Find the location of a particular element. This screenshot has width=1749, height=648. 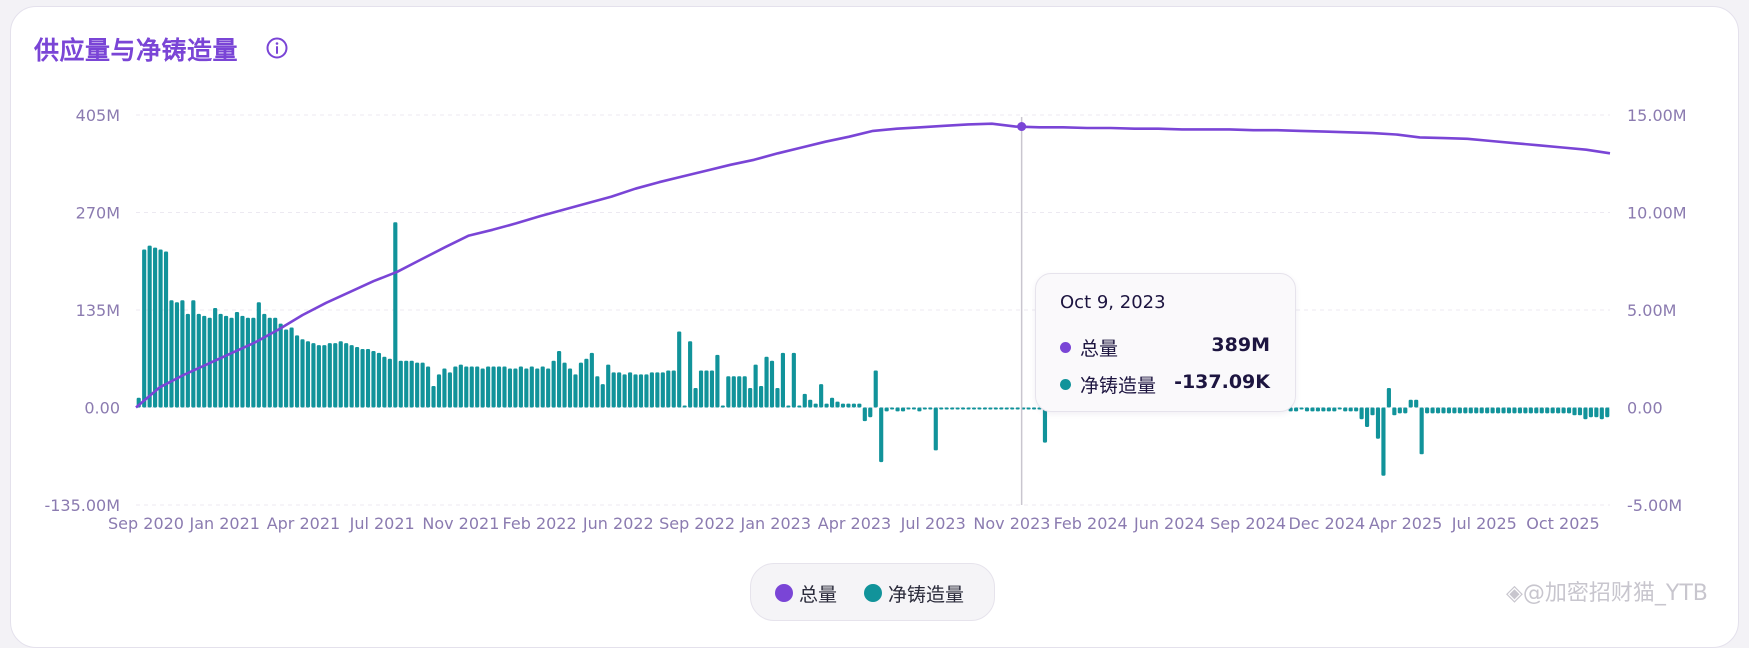

info-icon is located at coordinates (277, 48).